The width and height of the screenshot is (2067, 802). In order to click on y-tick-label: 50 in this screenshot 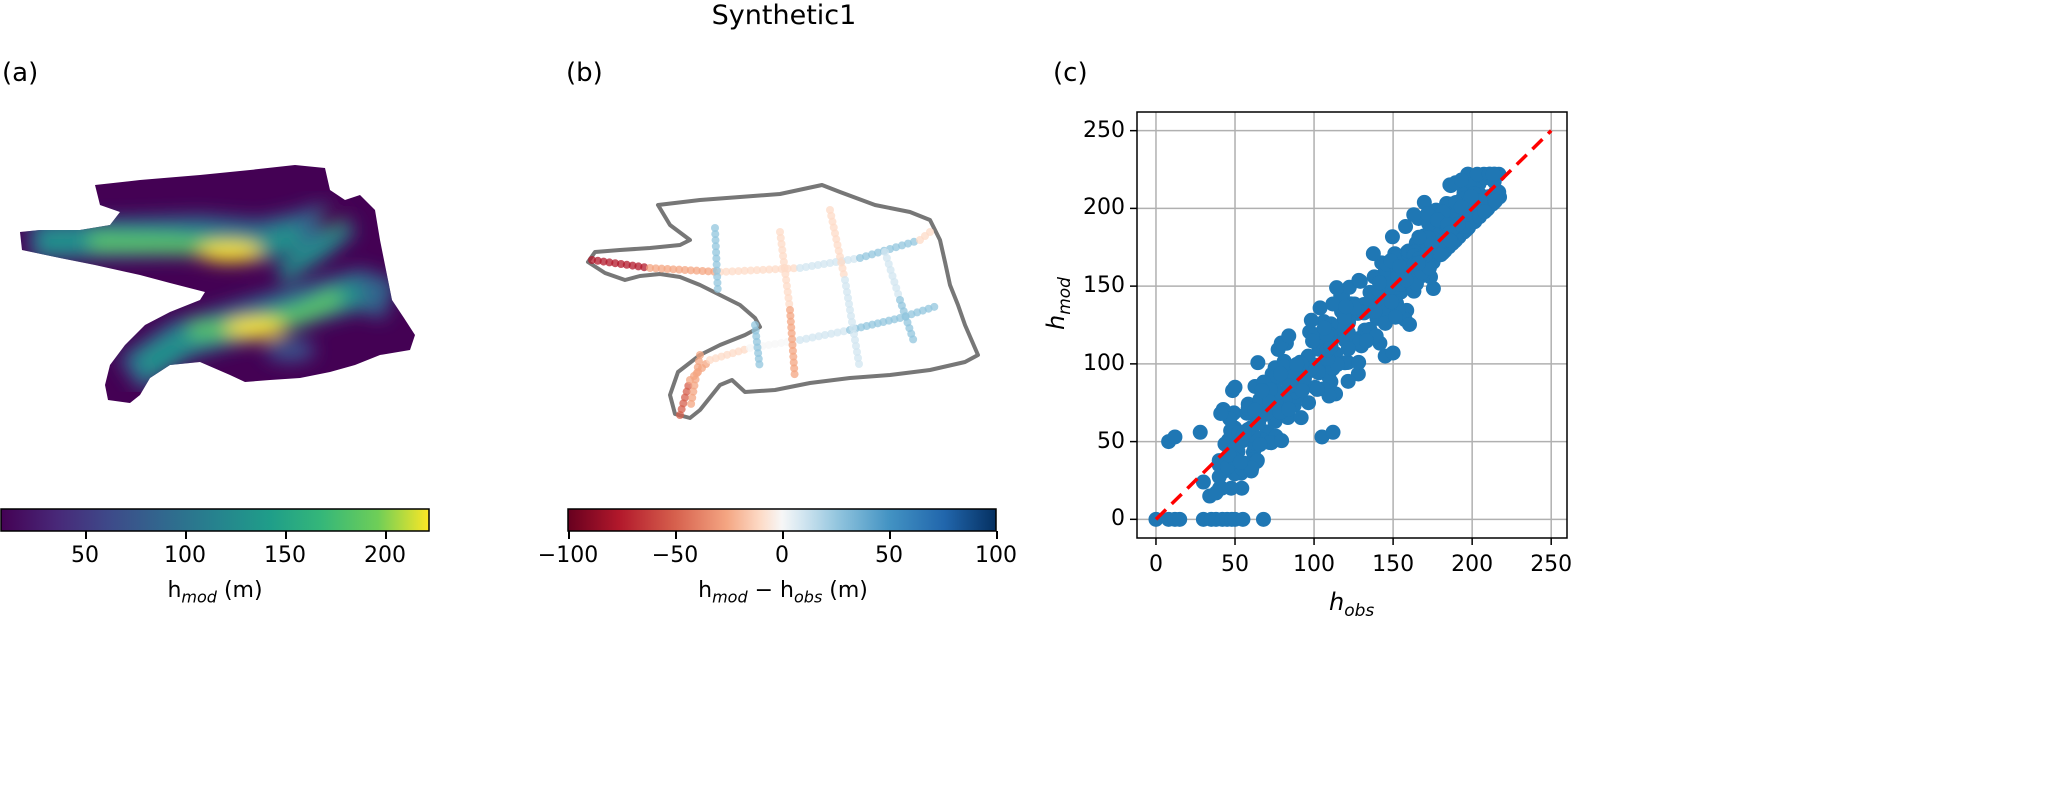, I will do `click(1111, 441)`.